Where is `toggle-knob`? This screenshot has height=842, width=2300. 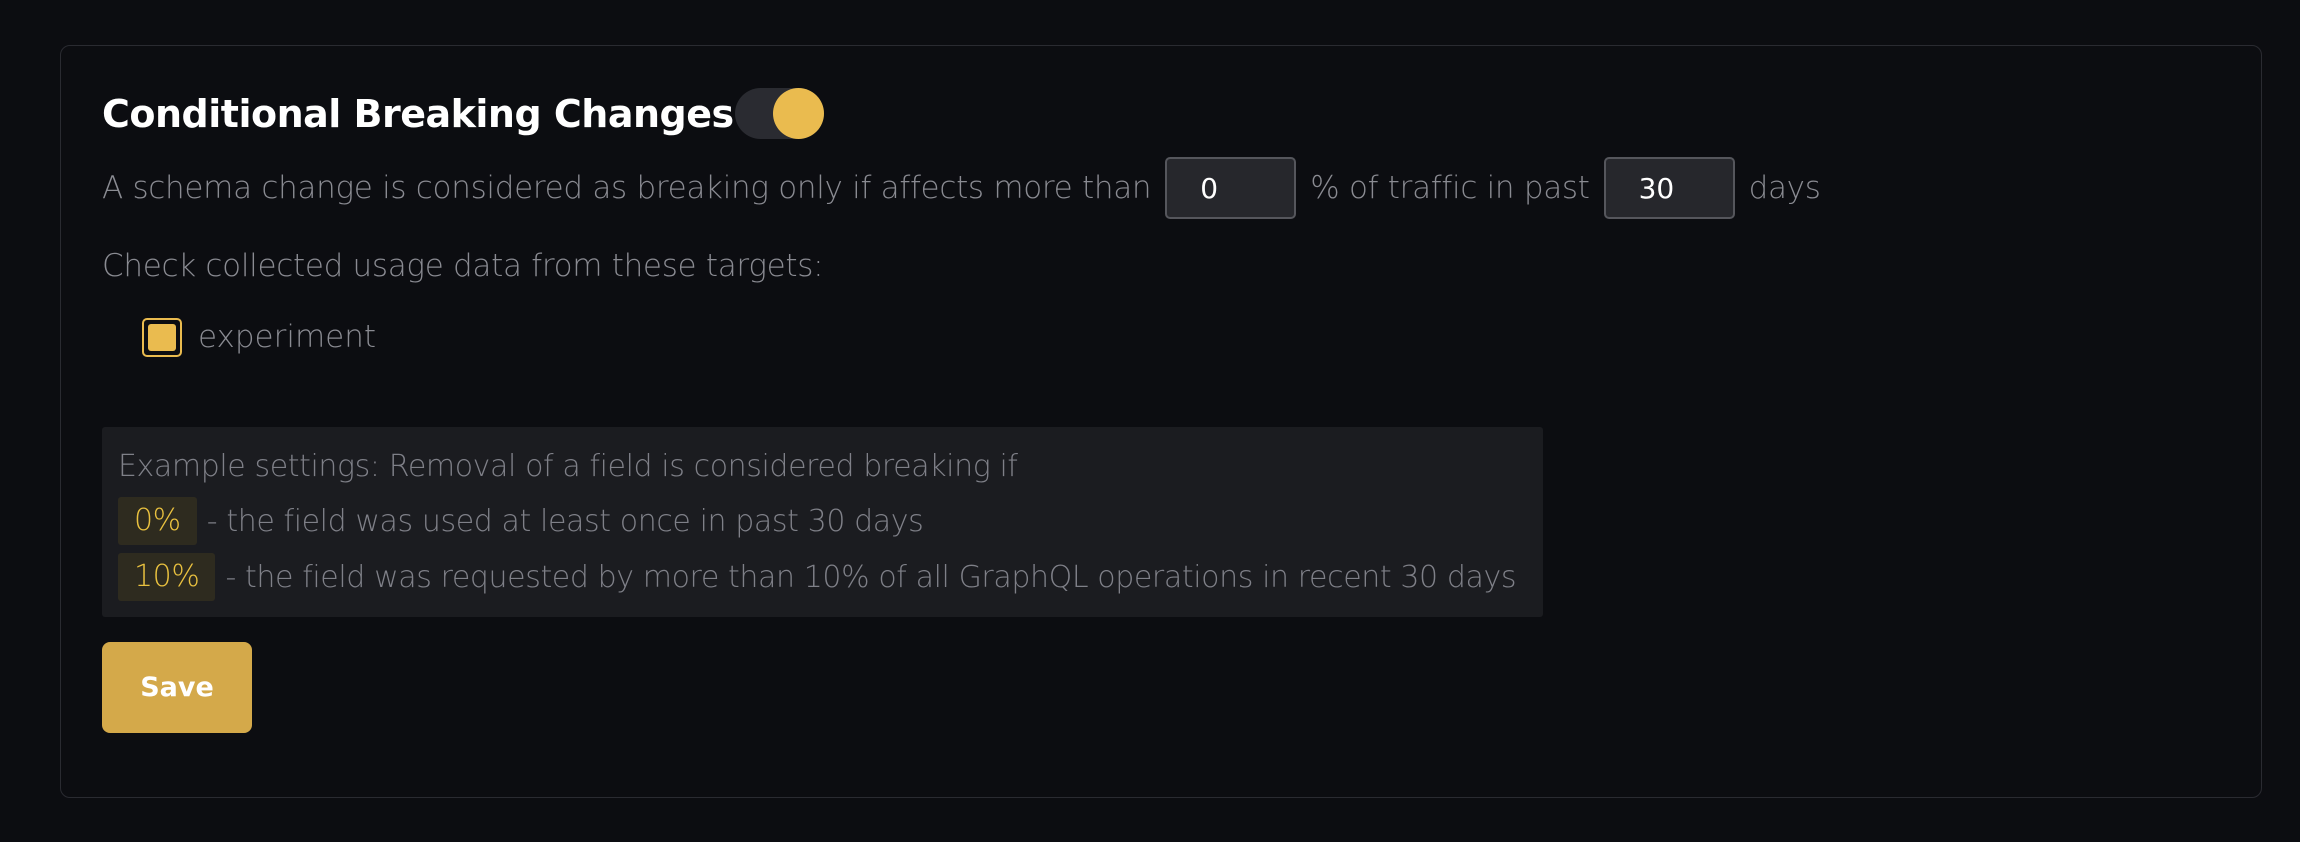 toggle-knob is located at coordinates (798, 113).